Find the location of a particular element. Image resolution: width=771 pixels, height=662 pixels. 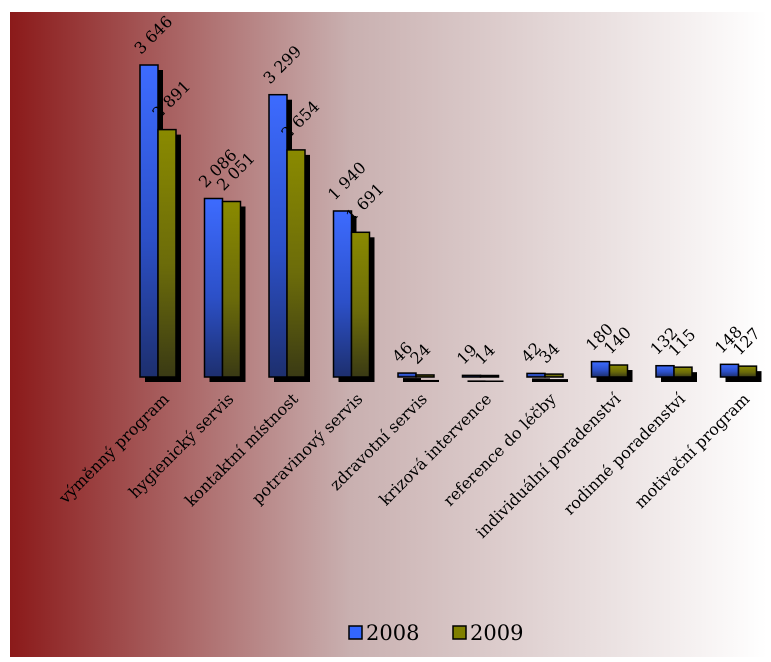

legend-swatch-2009 is located at coordinates (459, 632).